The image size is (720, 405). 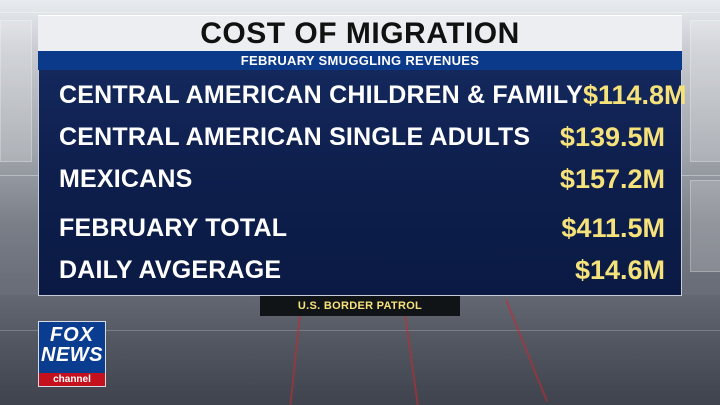 I want to click on subtitle-bar: FEBRUARY SMUGGLING REVENUES, so click(x=360, y=60).